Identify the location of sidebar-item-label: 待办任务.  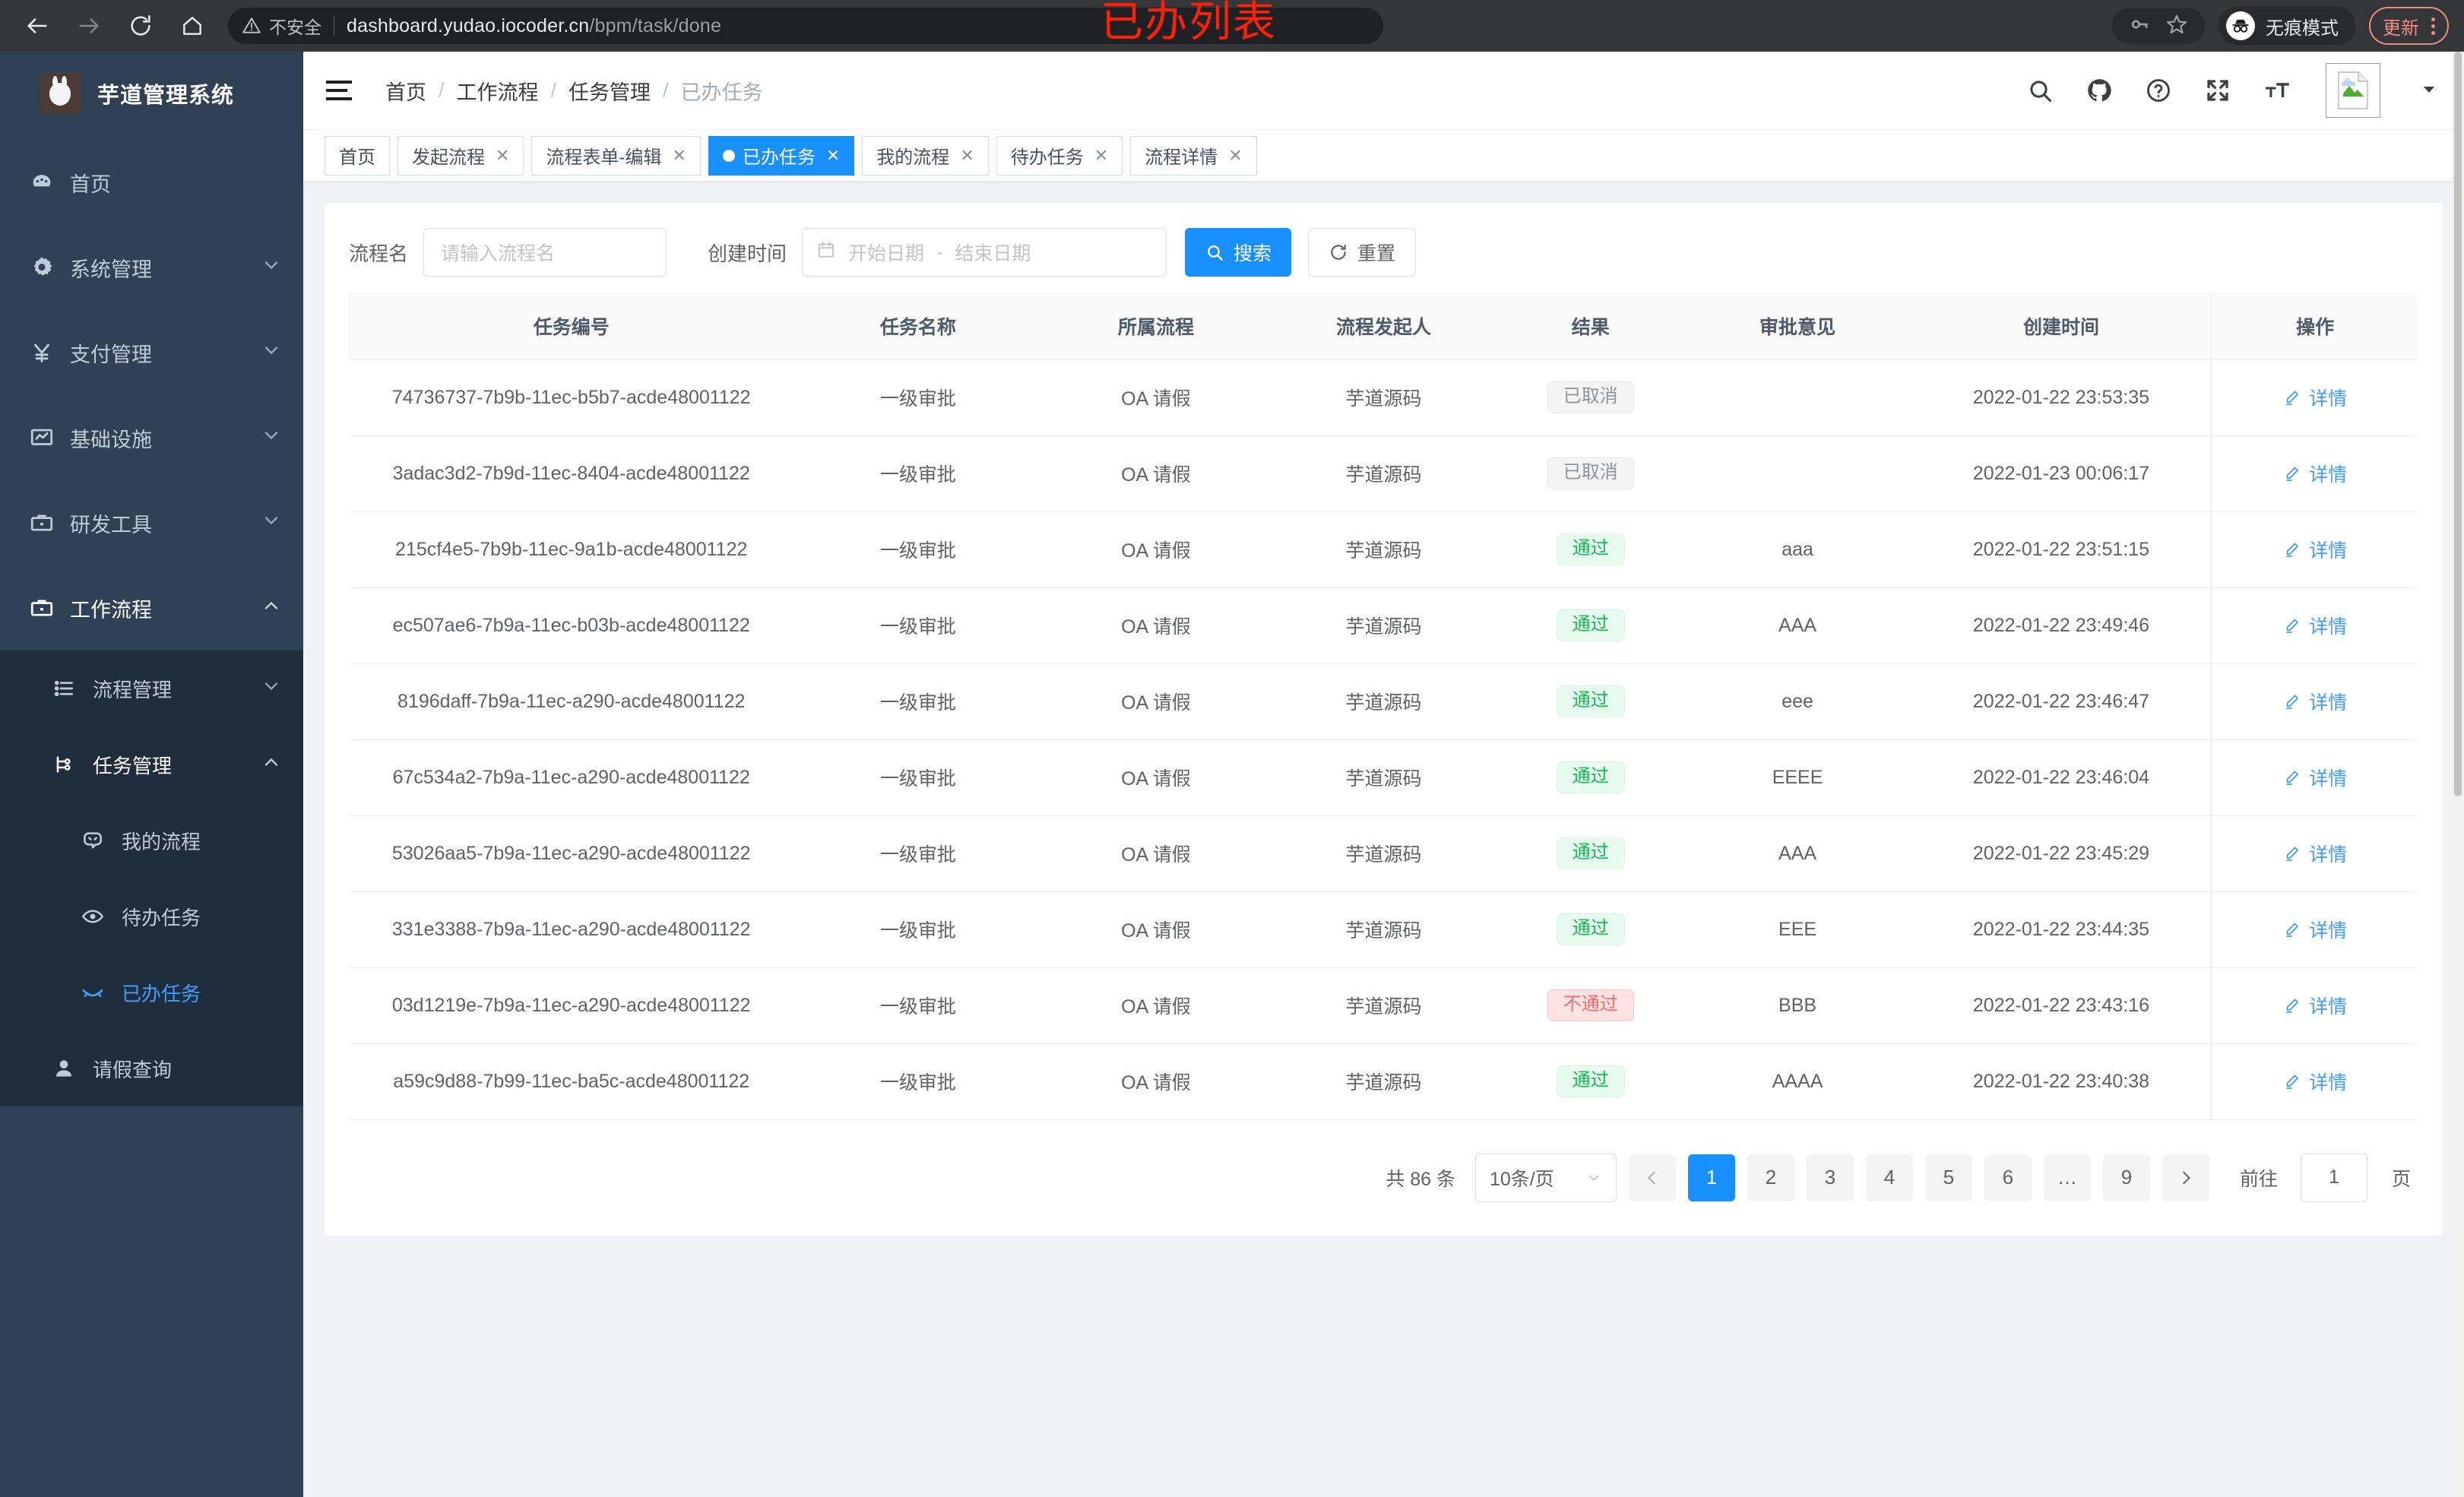
(161, 917).